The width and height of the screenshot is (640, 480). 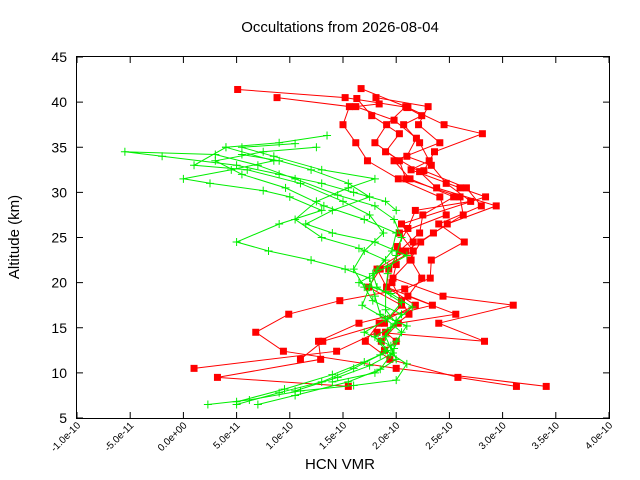 What do you see at coordinates (340, 464) in the screenshot?
I see `x-axis-label: HCN VMR` at bounding box center [340, 464].